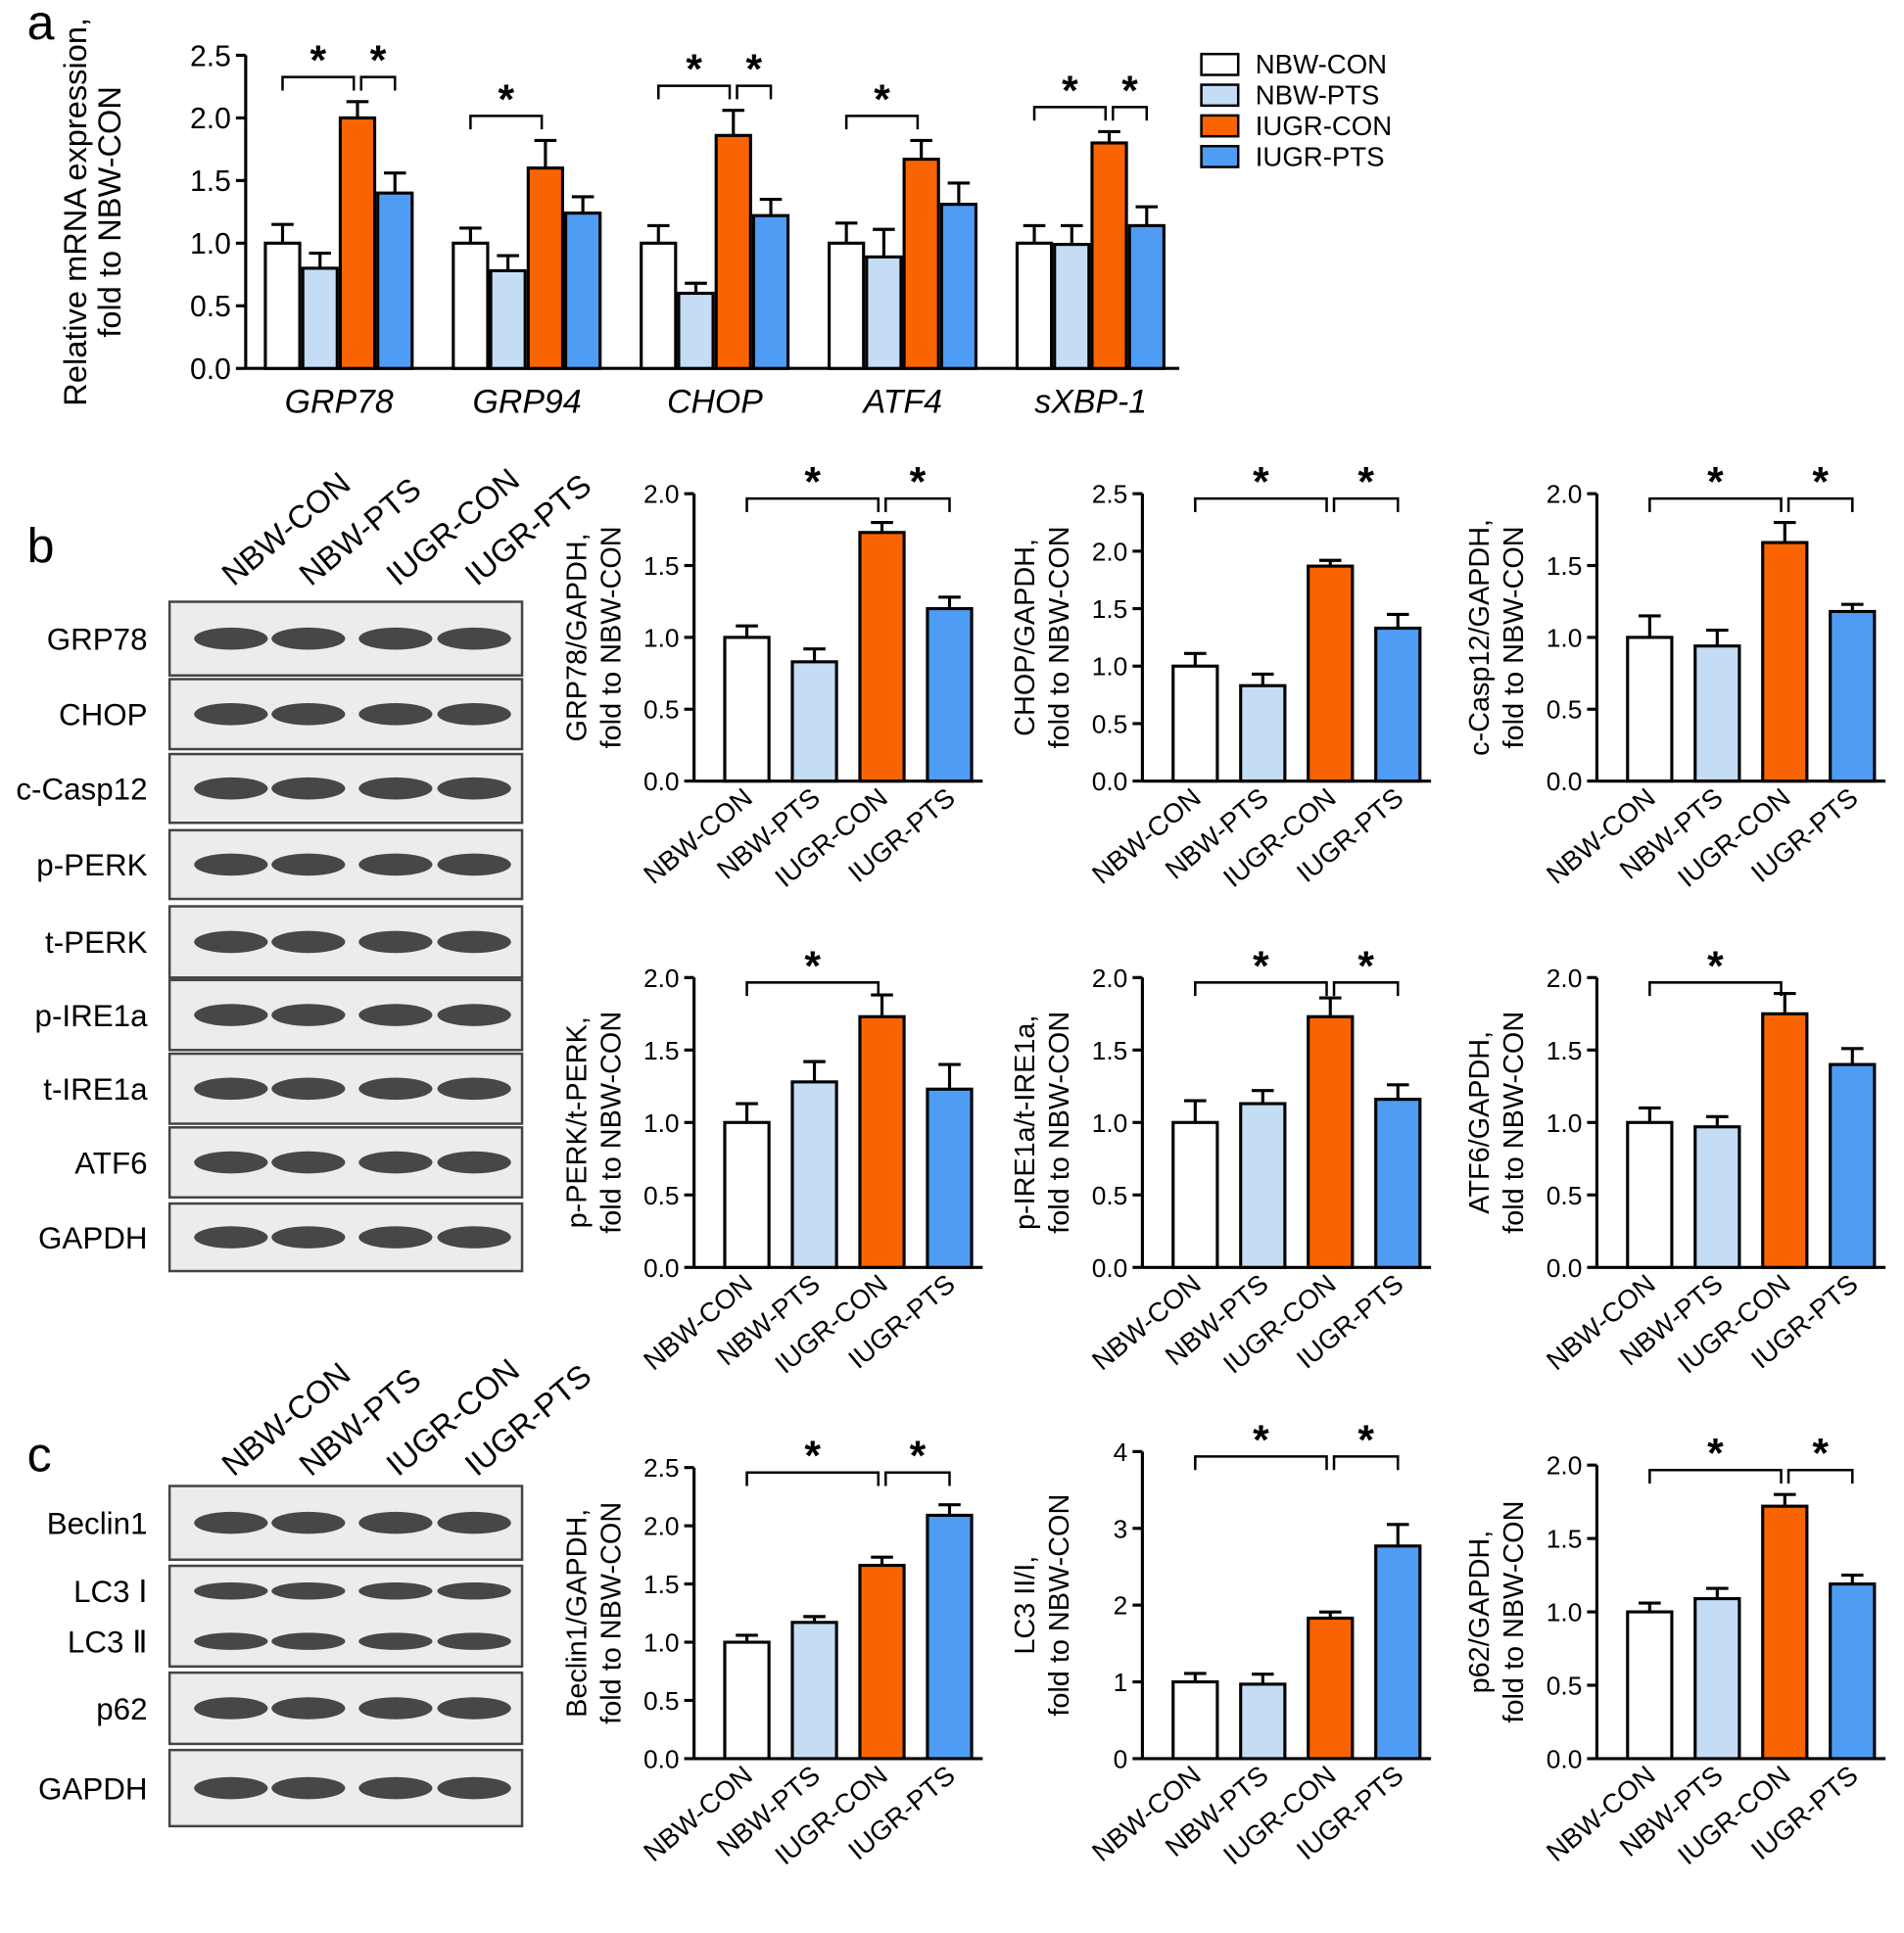  Describe the element at coordinates (103, 715) in the screenshot. I see `blot-label: CHOP` at that location.